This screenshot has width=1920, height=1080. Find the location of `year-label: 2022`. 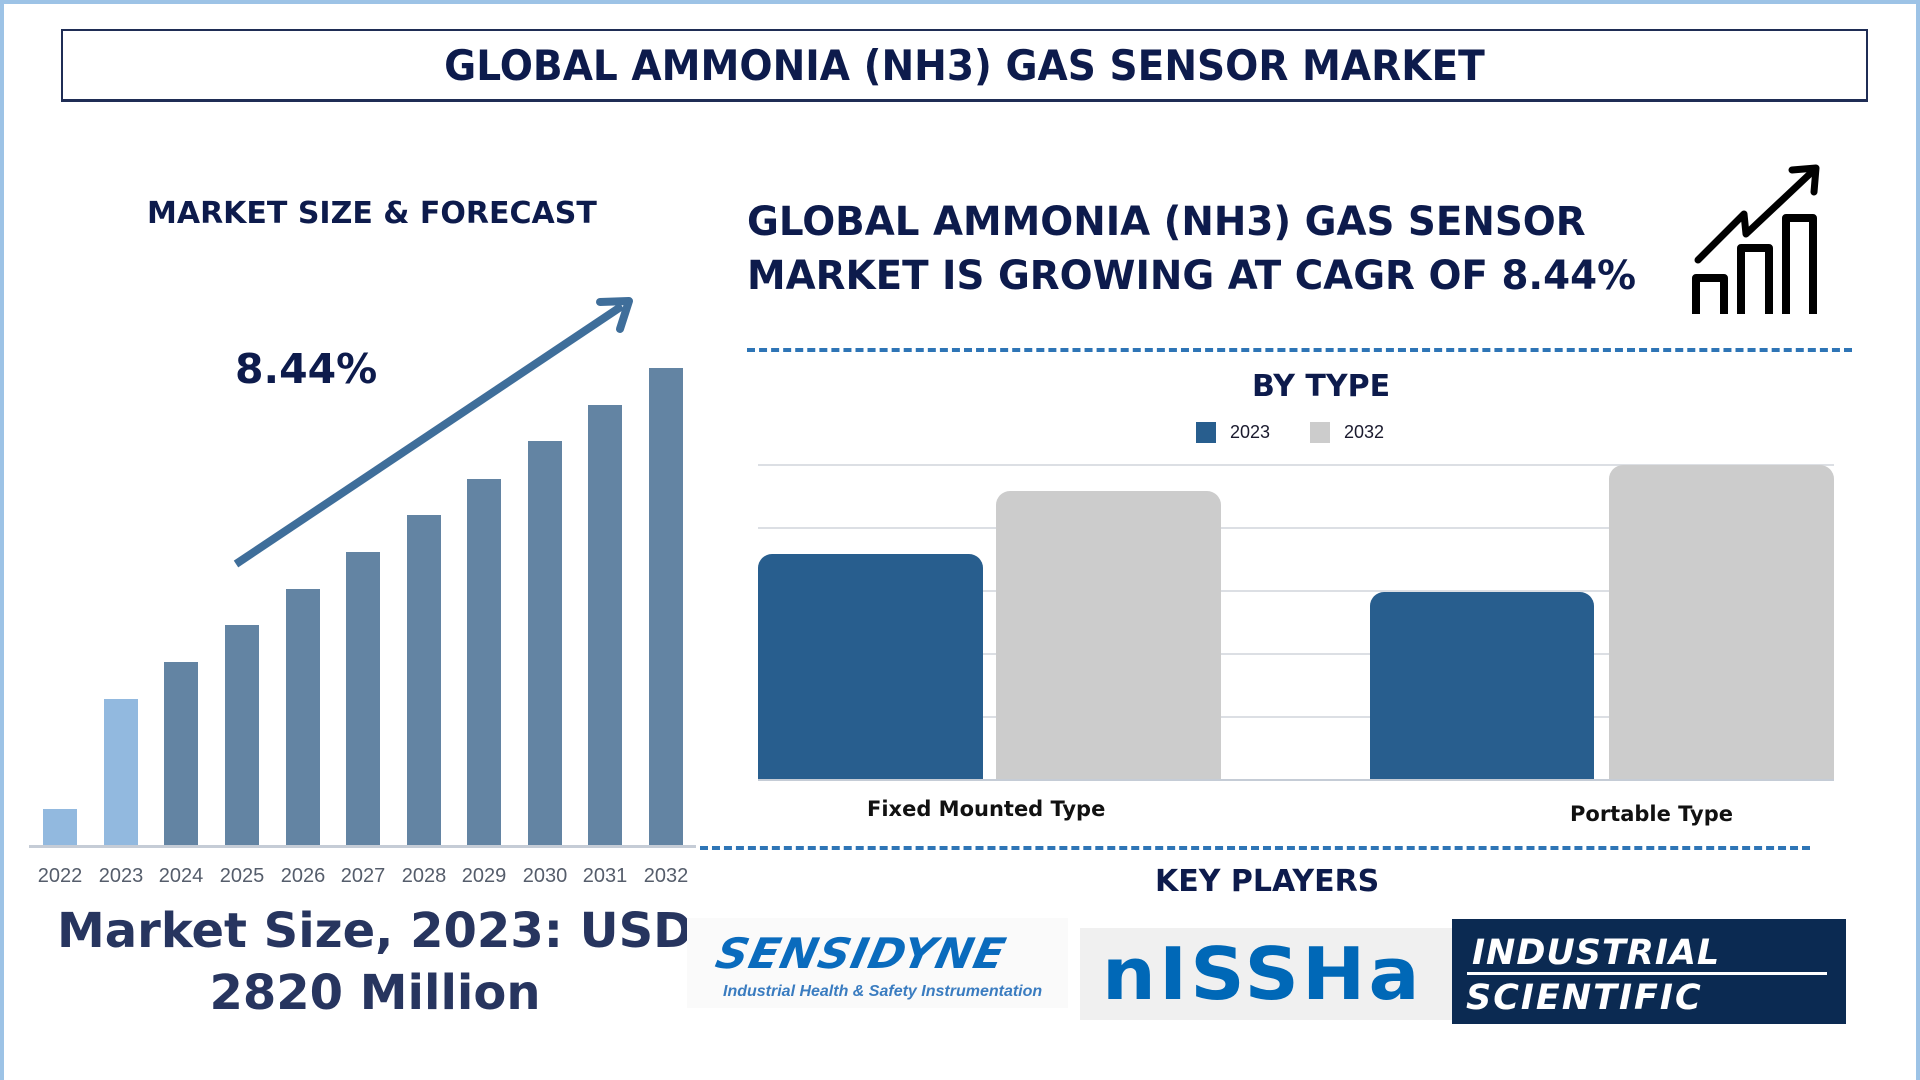

year-label: 2022 is located at coordinates (60, 876).